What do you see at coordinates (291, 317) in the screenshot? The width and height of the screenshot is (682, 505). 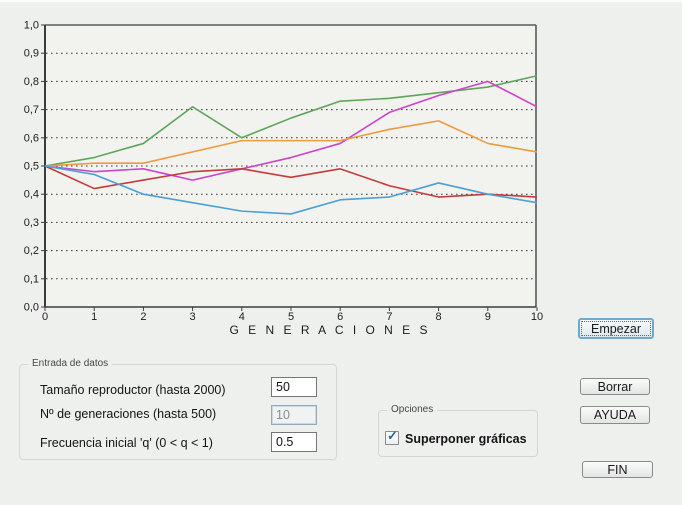 I see `svg-text: 5` at bounding box center [291, 317].